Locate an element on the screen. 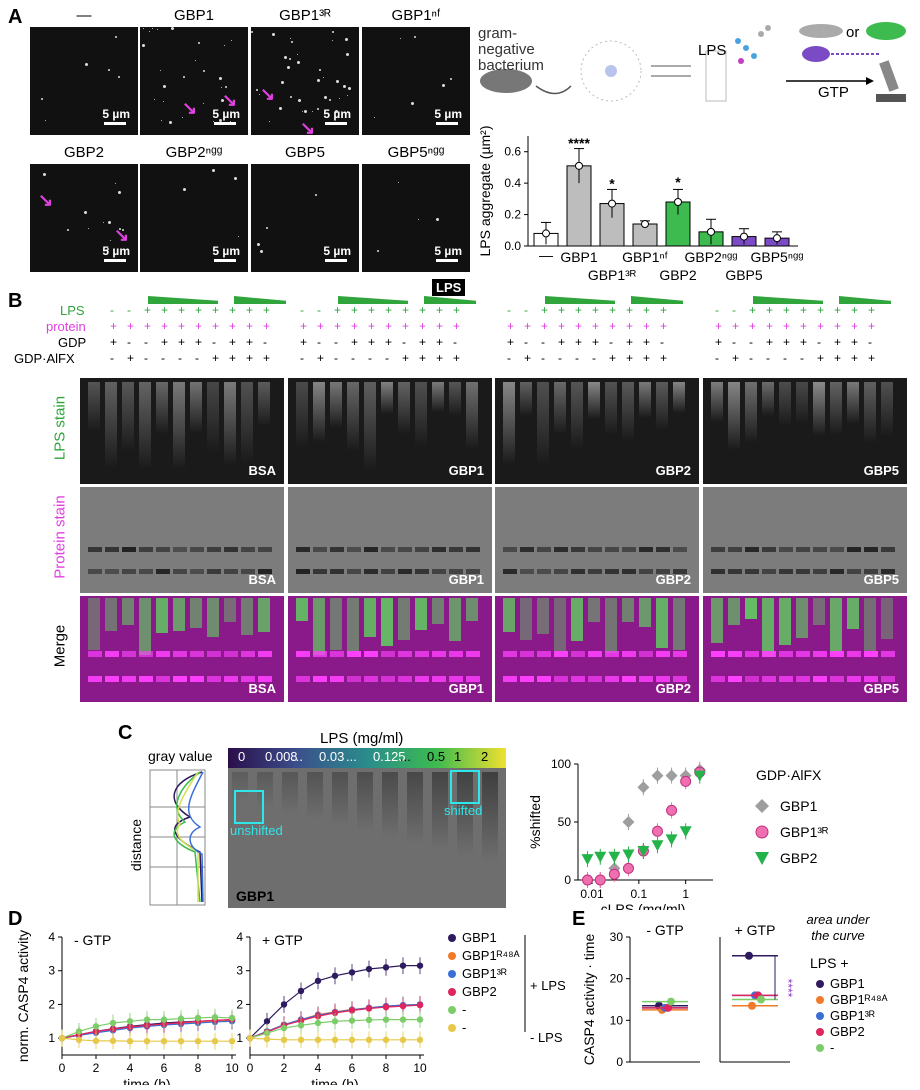 The image size is (920, 1090). subplot-title: - GTP is located at coordinates (664, 930).